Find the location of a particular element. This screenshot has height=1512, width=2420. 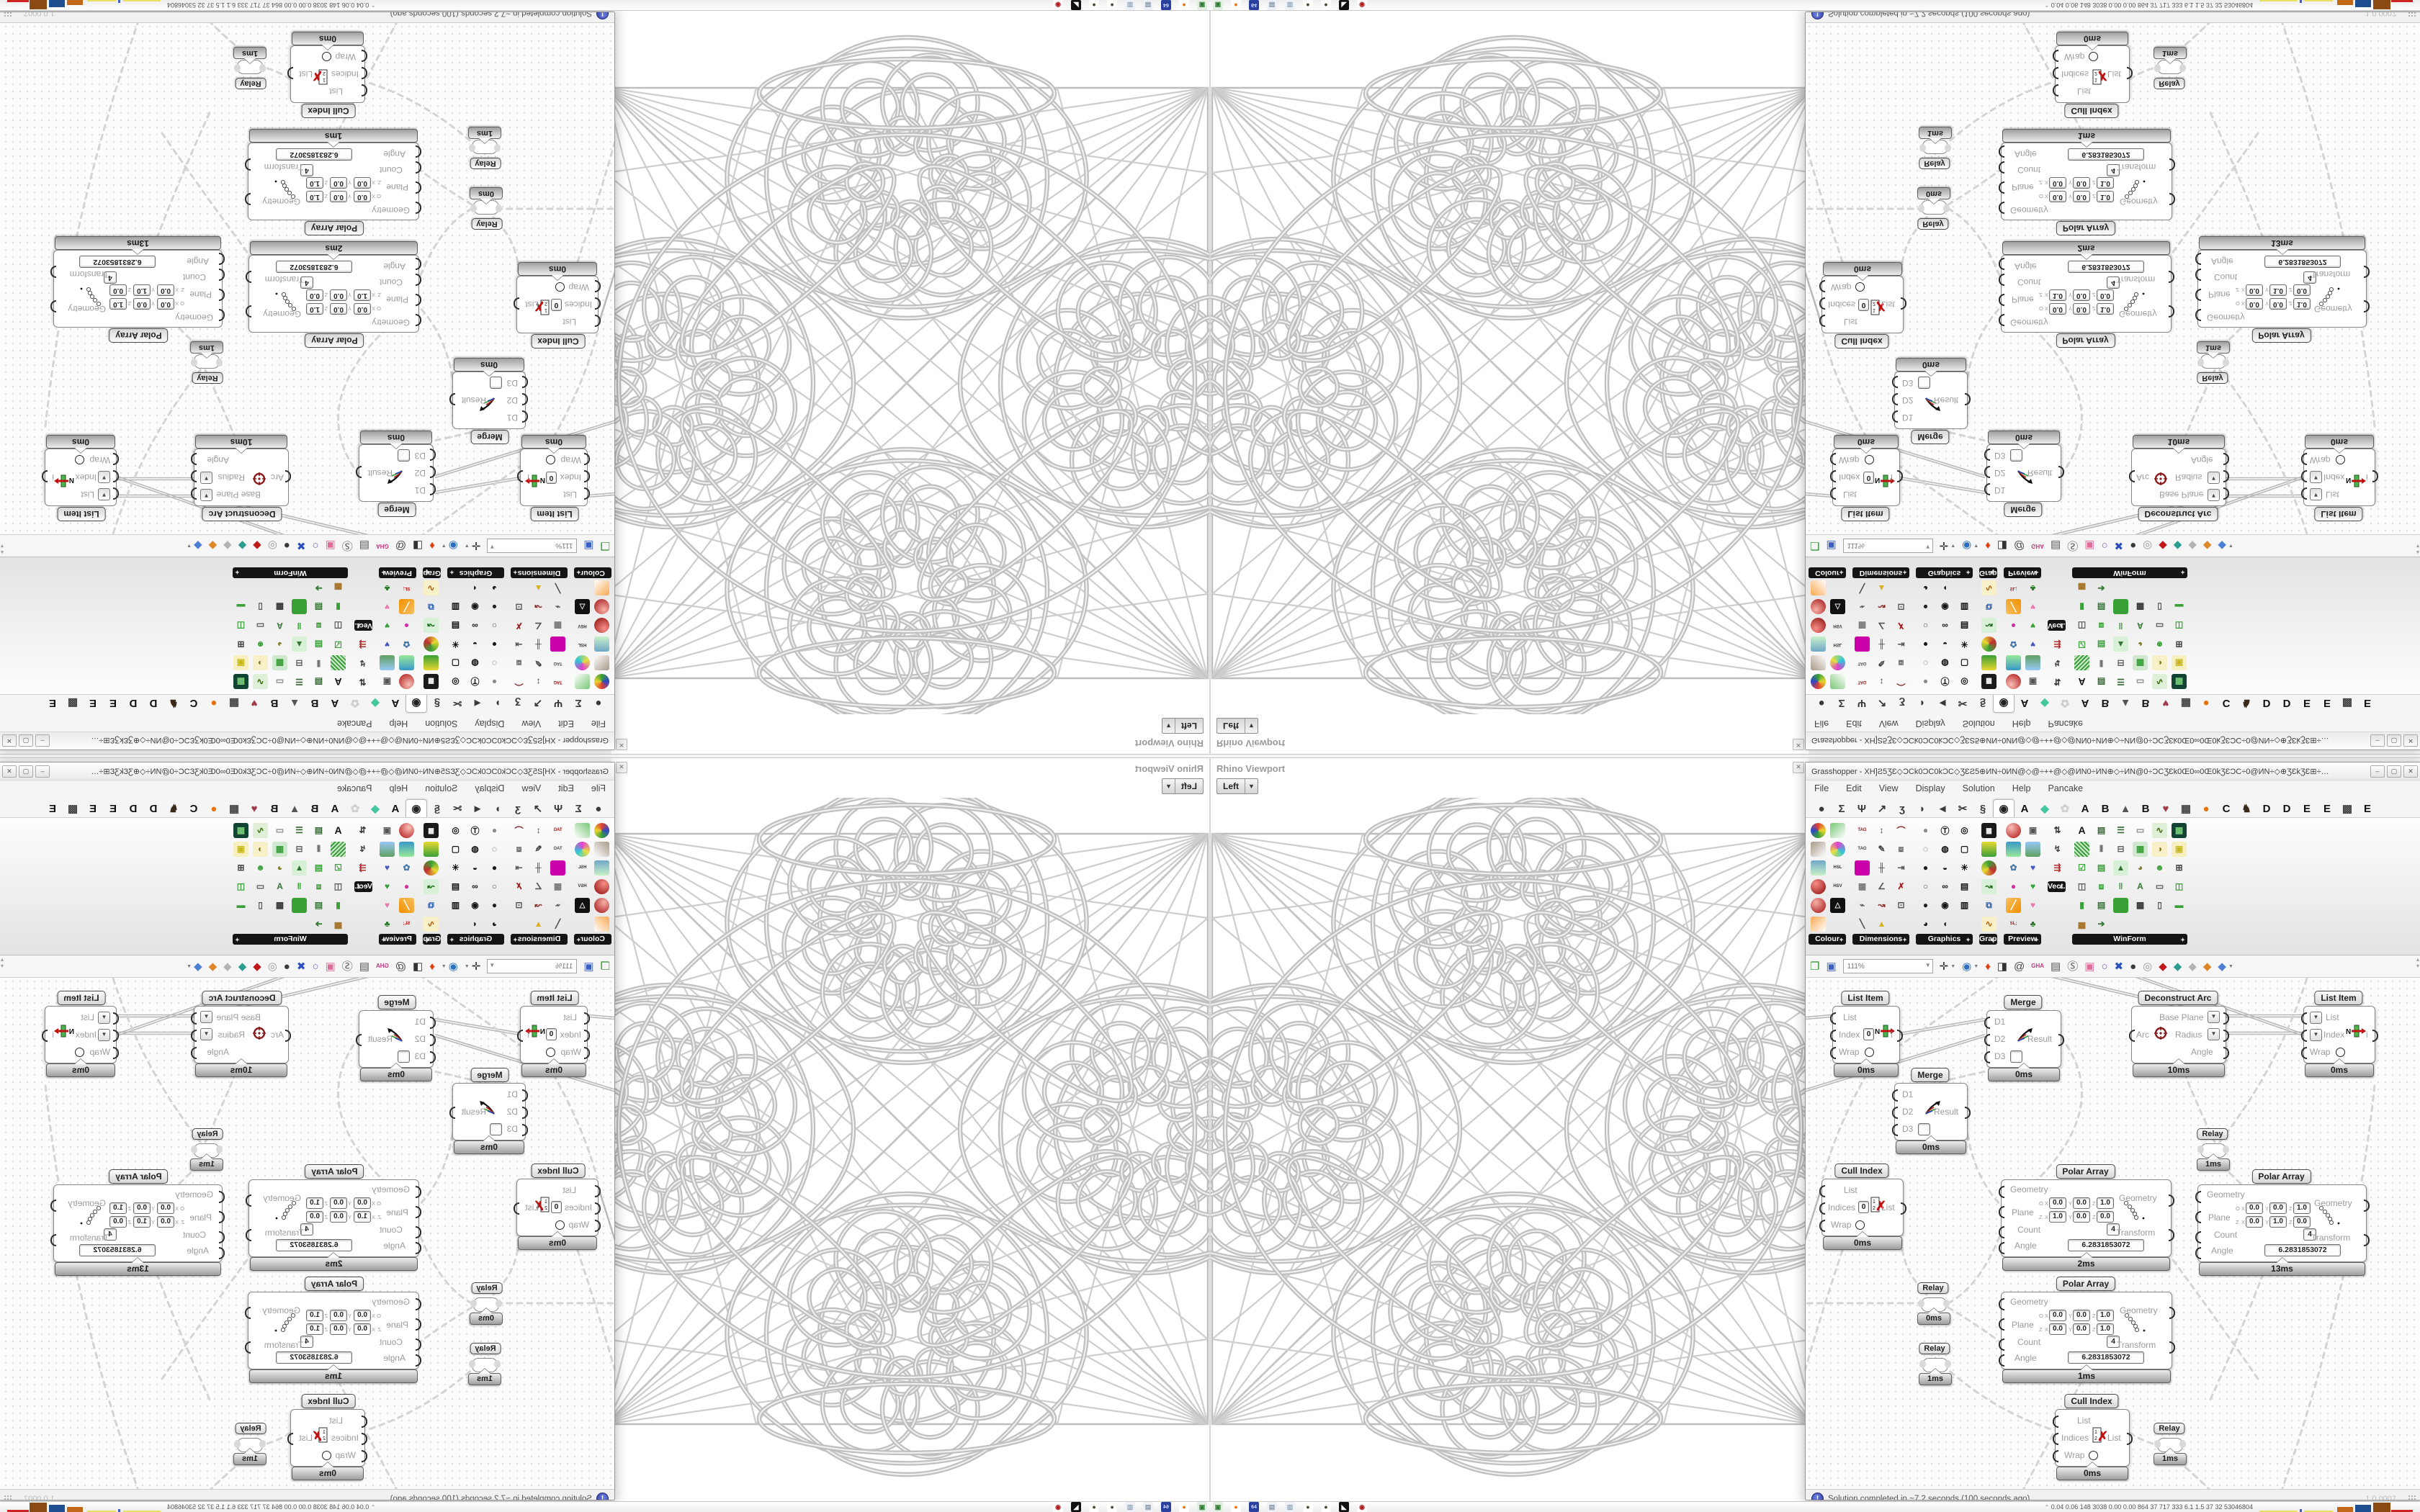

viewport-projection-dropdown: Left ▼ is located at coordinates (1237, 726).